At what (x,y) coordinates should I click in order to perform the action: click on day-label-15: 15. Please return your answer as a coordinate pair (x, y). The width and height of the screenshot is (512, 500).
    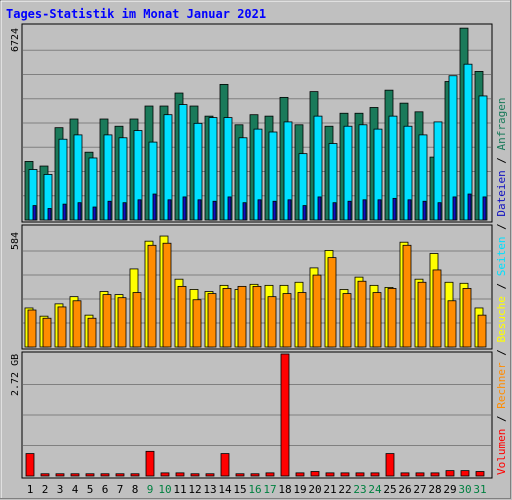
    Looking at the image, I should click on (239, 489).